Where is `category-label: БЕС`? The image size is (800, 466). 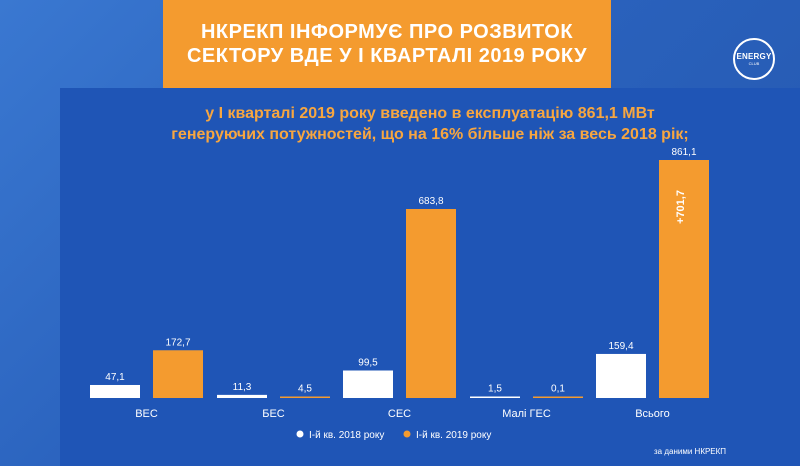
category-label: БЕС is located at coordinates (273, 414).